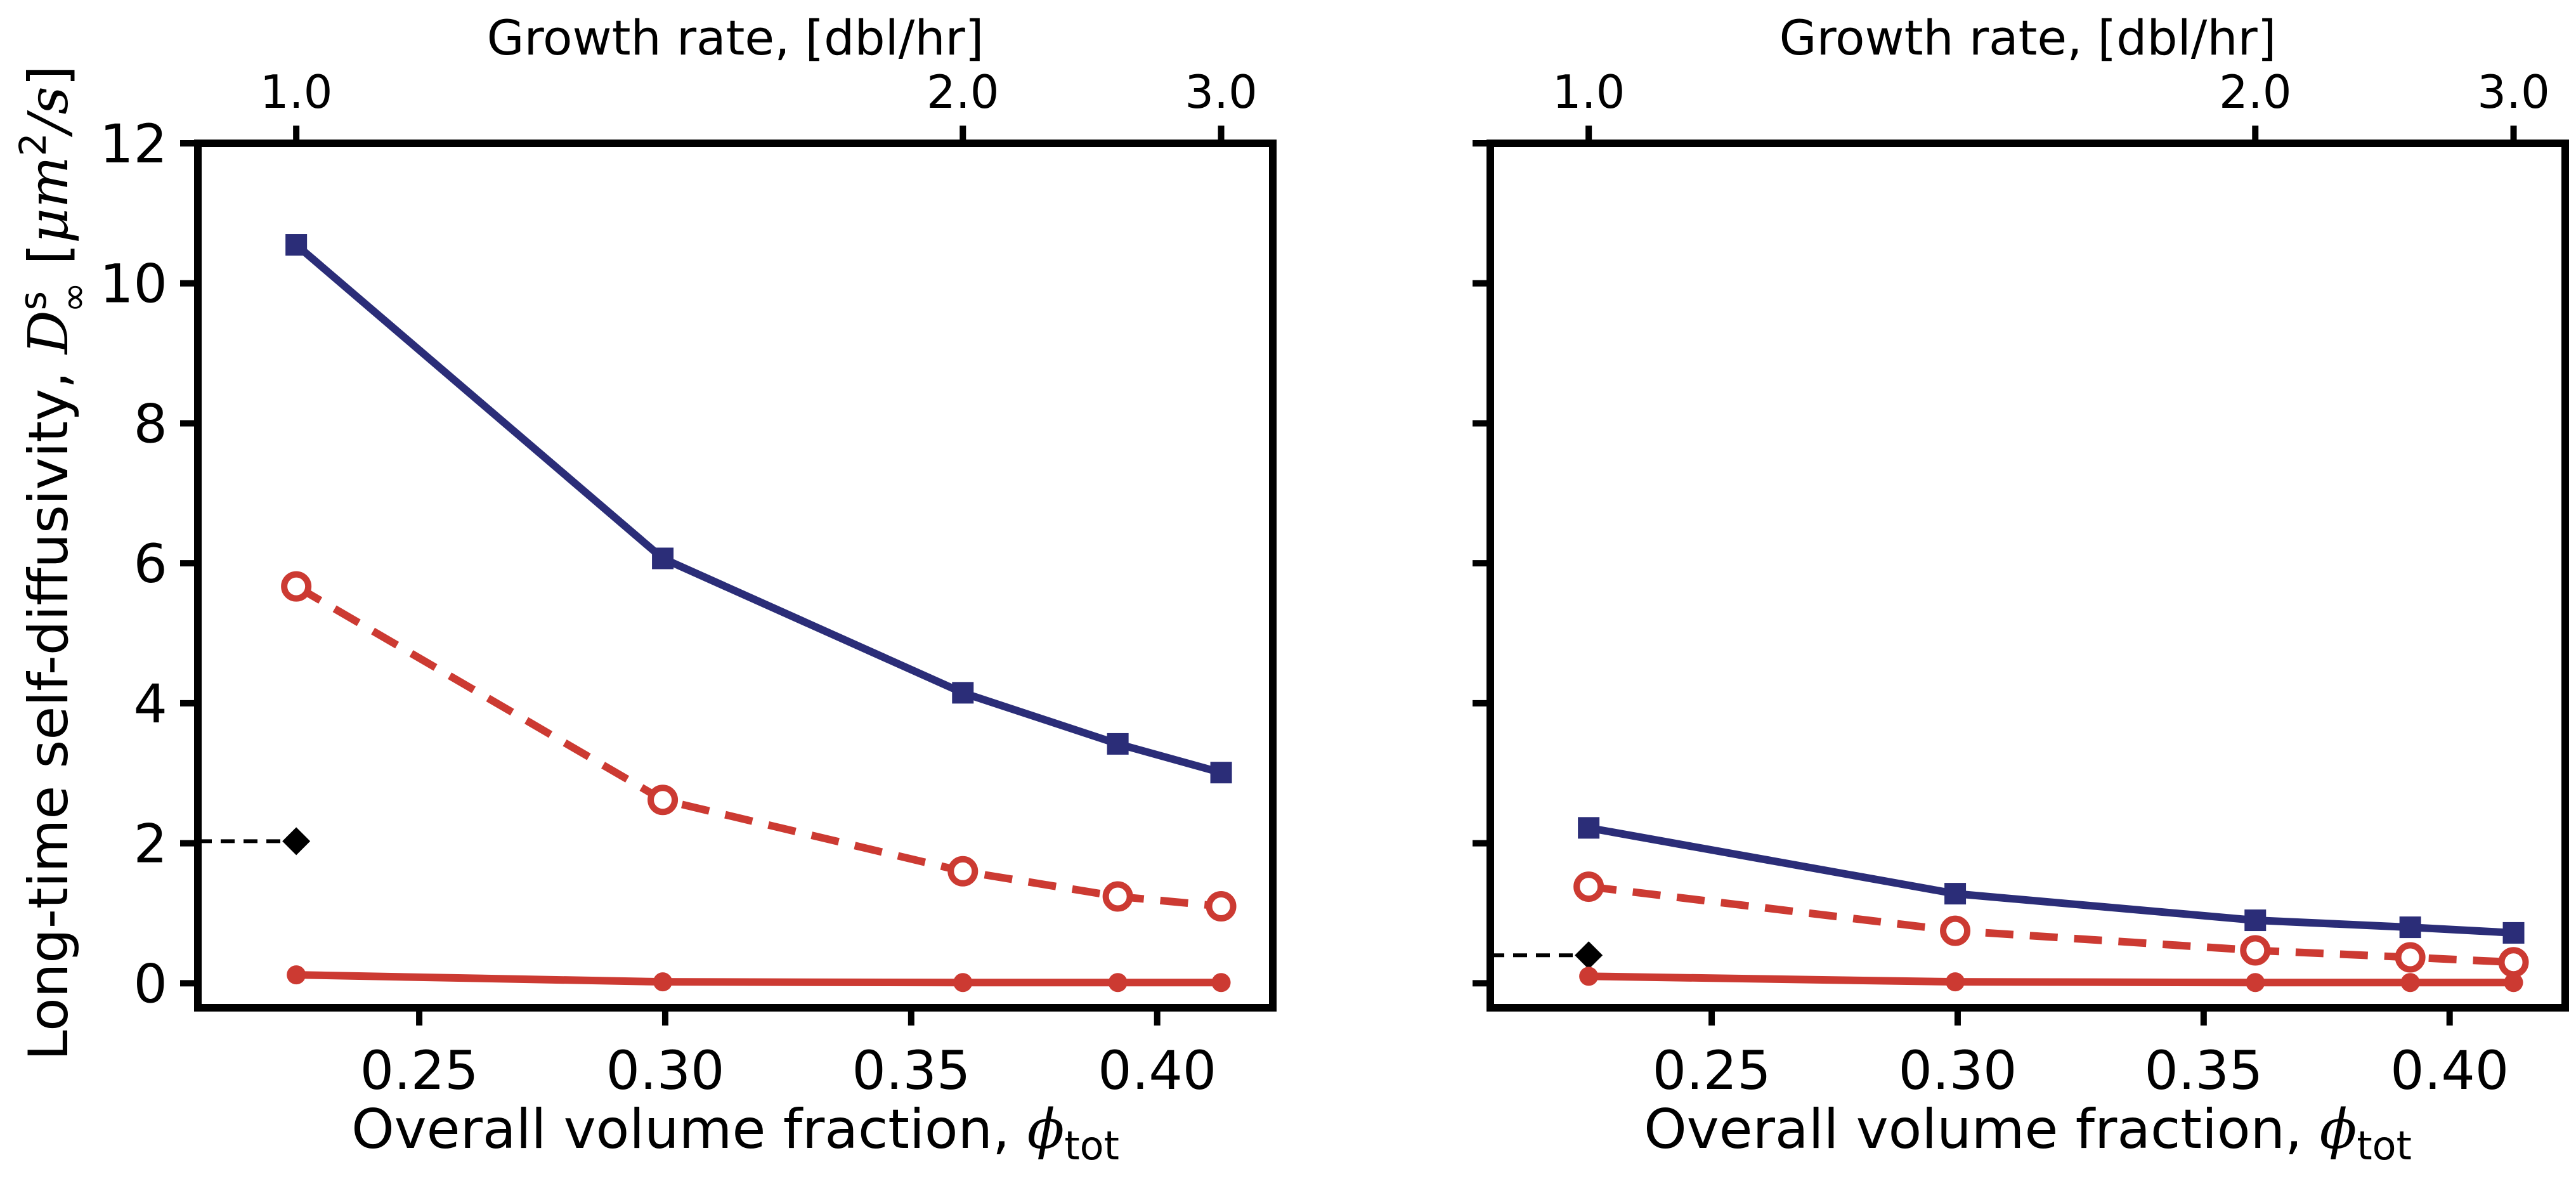 This screenshot has width=2576, height=1179. What do you see at coordinates (759, 104) in the screenshot?
I see `left-top-ticks: 1.0 2.0 3.0` at bounding box center [759, 104].